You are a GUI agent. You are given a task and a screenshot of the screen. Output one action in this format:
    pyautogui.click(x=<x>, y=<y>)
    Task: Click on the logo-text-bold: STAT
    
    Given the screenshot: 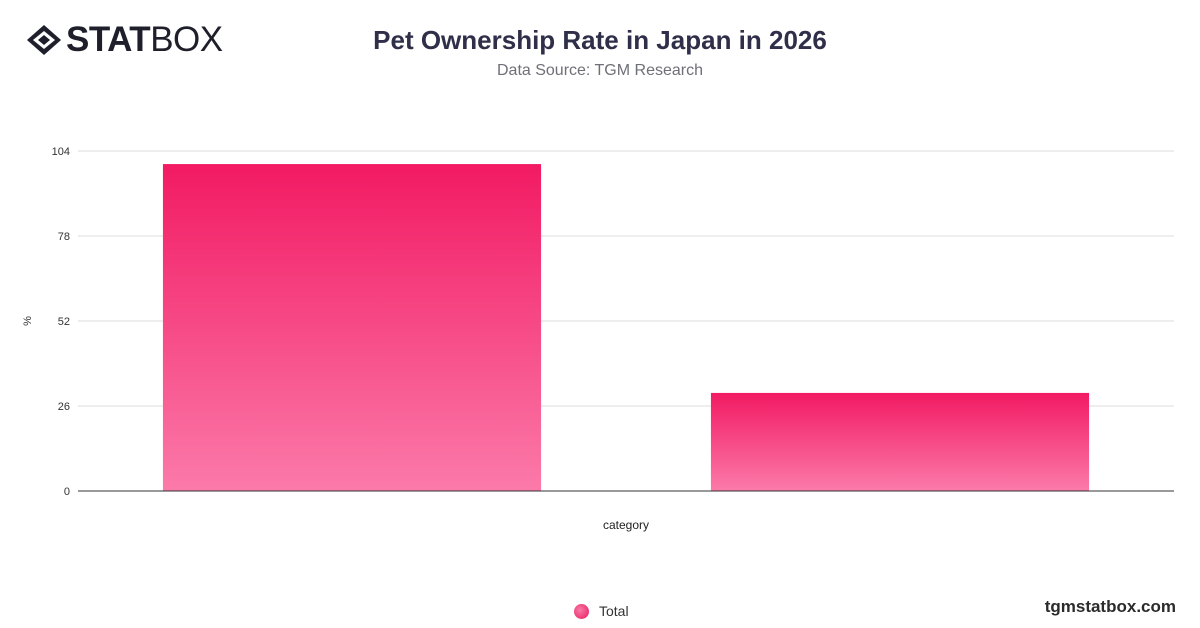 What is the action you would take?
    pyautogui.click(x=108, y=39)
    